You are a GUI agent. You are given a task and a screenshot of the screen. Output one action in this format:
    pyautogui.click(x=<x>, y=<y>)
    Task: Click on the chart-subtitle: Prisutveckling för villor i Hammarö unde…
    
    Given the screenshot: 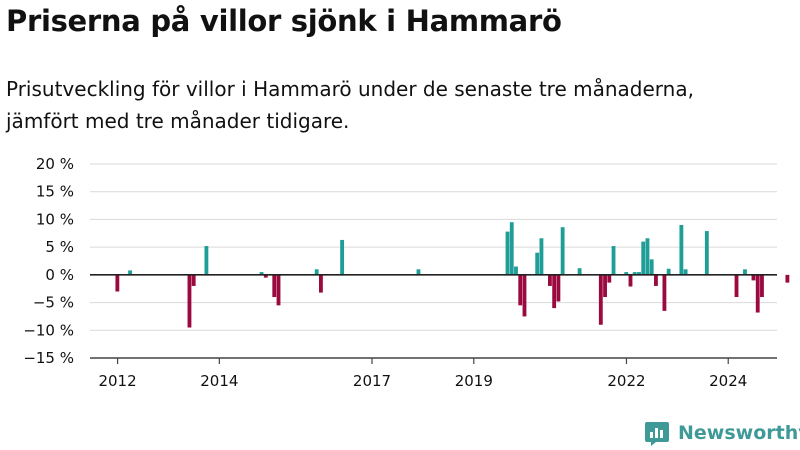 What is the action you would take?
    pyautogui.click(x=350, y=105)
    